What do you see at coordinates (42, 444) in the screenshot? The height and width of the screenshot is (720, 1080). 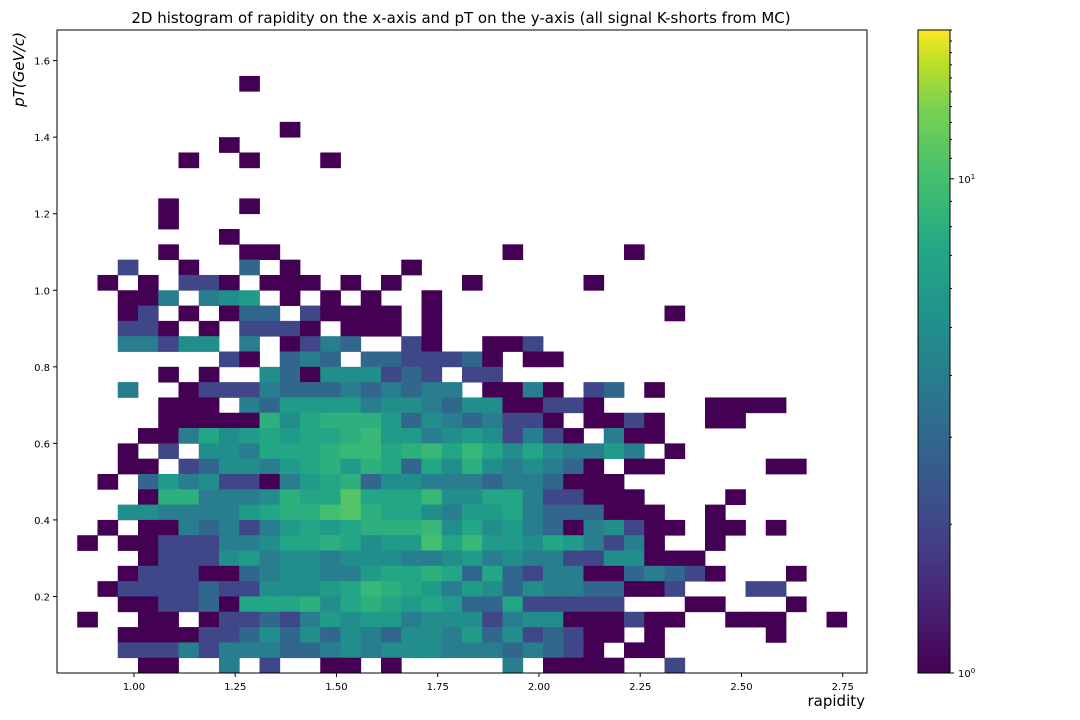 I see `y-tick-label: 0.6` at bounding box center [42, 444].